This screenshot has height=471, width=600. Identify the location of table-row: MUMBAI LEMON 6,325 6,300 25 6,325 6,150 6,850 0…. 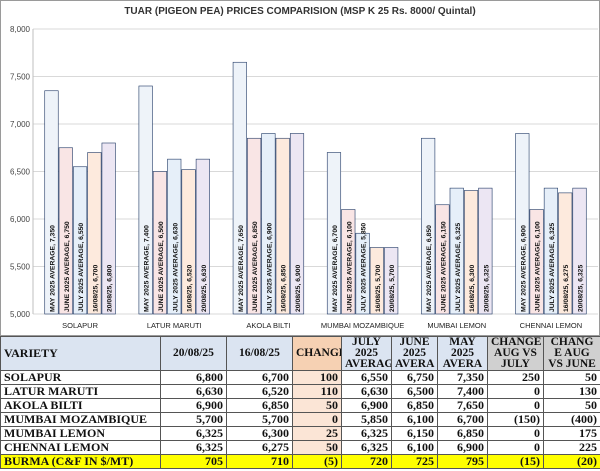
(300, 433).